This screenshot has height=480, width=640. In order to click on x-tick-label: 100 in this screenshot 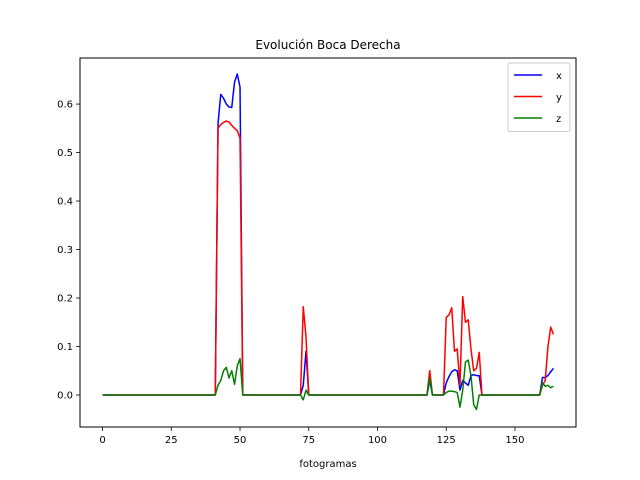, I will do `click(377, 440)`.